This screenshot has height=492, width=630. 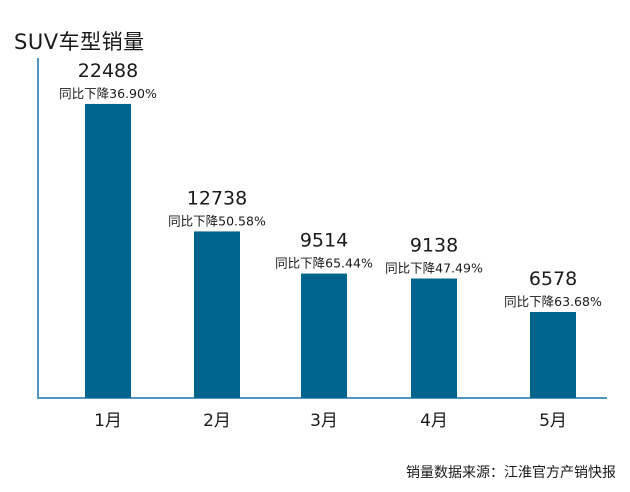 What do you see at coordinates (434, 421) in the screenshot?
I see `x-tick-label-4: 4月` at bounding box center [434, 421].